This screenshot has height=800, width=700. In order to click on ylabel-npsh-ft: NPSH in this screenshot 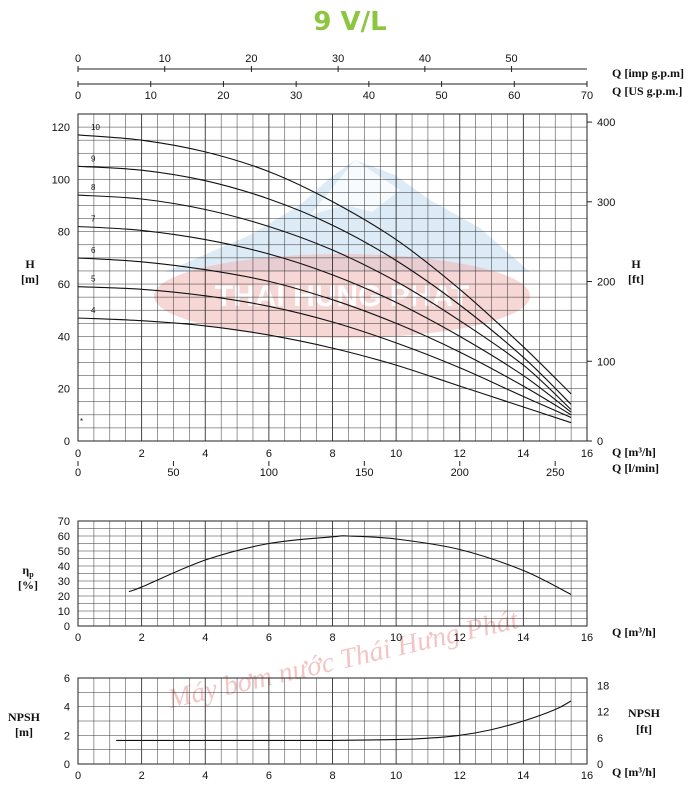, I will do `click(644, 713)`.